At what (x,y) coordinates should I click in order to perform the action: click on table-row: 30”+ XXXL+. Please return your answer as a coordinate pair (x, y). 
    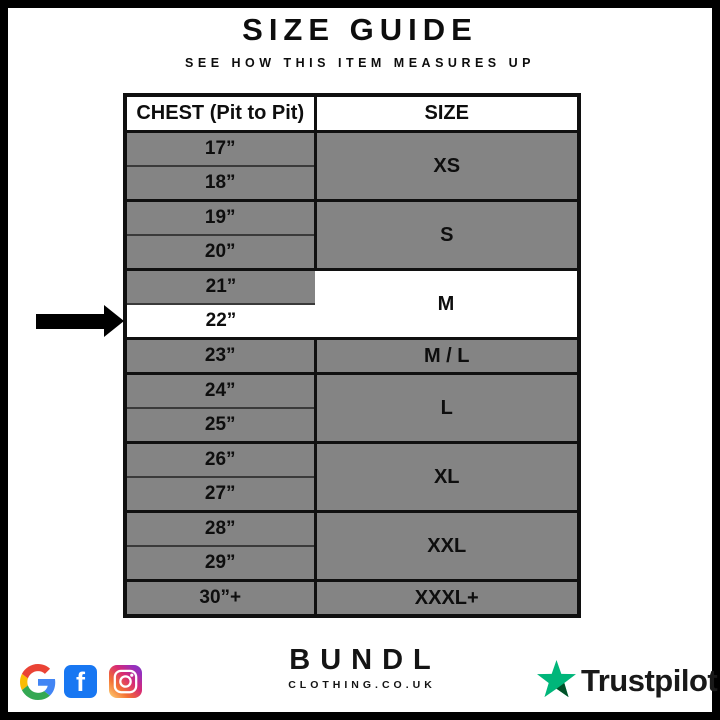
    Looking at the image, I should click on (352, 597).